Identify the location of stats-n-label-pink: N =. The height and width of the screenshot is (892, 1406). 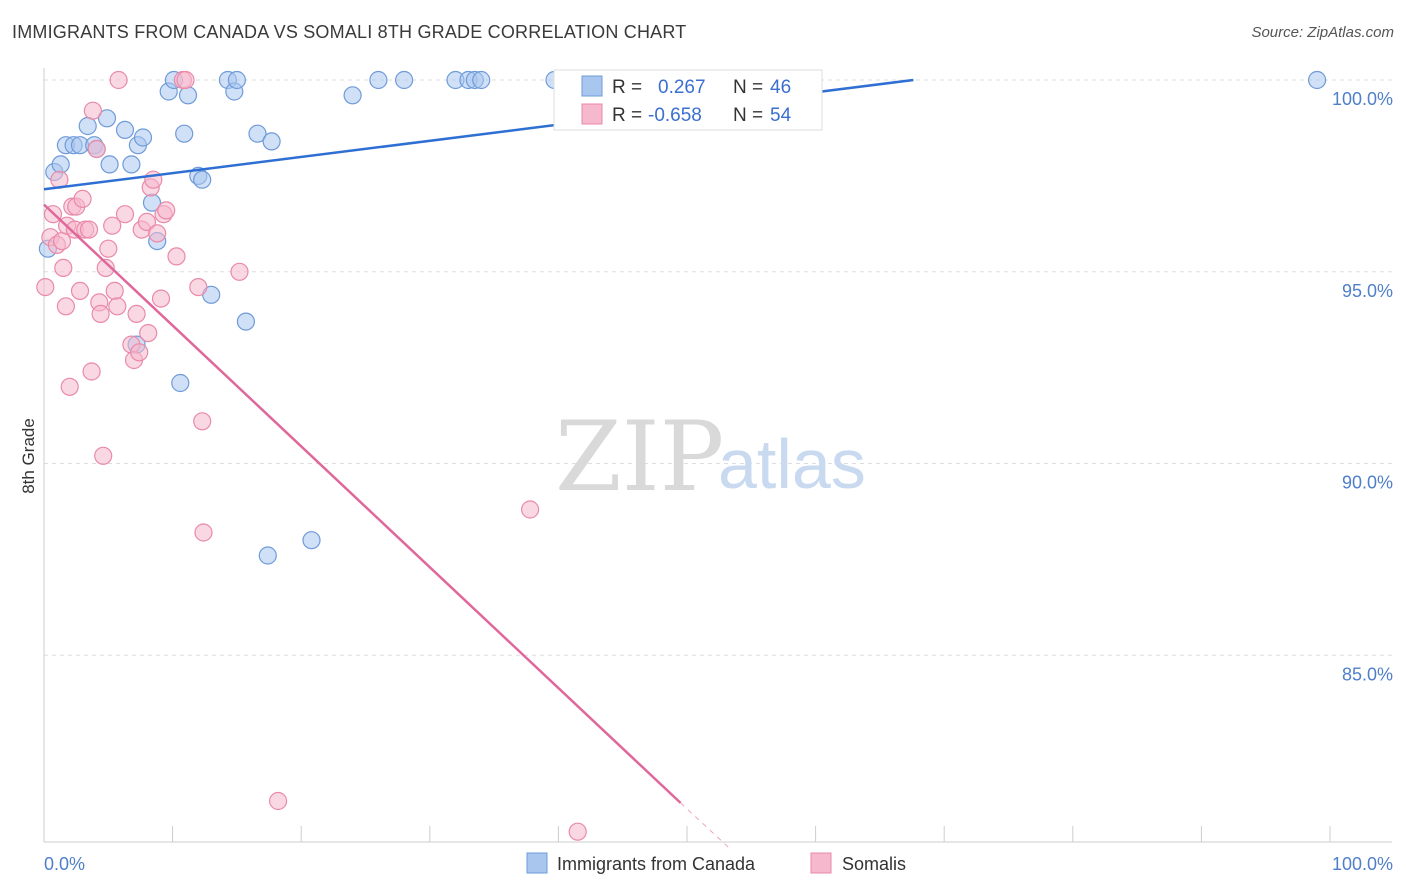
(748, 115).